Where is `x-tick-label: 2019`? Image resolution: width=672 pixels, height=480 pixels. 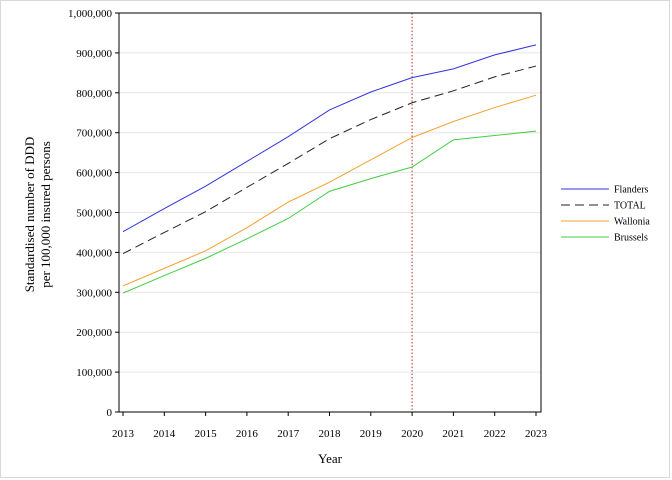
x-tick-label: 2019 is located at coordinates (371, 434).